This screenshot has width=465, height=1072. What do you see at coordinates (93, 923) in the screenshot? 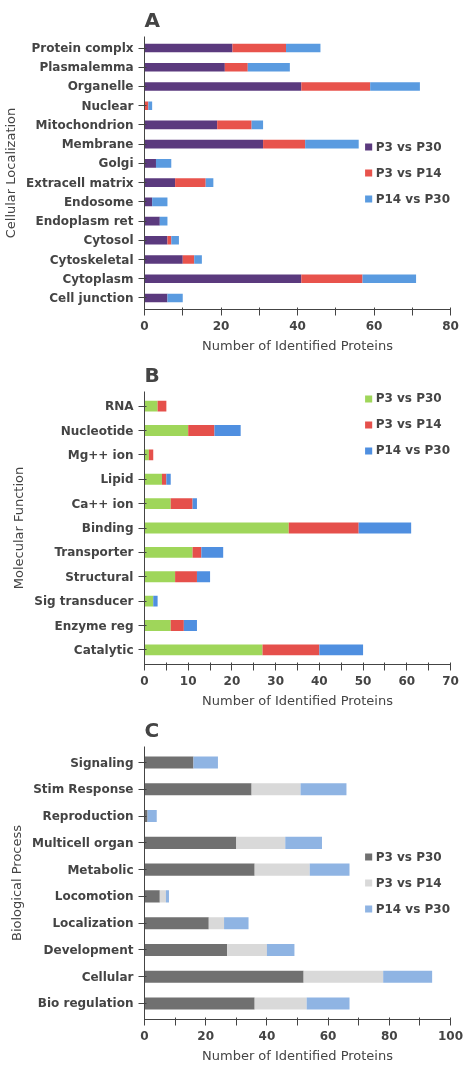
I see `y-tick-label: Localization` at bounding box center [93, 923].